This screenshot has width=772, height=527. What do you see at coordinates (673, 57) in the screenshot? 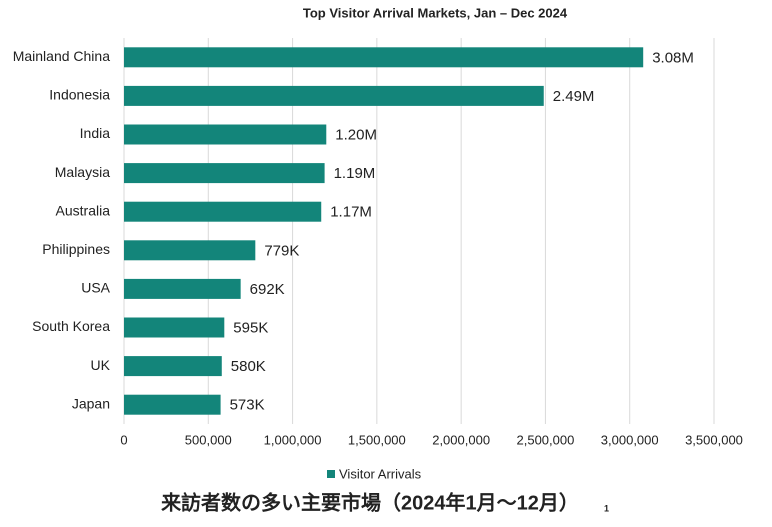
I see `value-label: 3.08M` at bounding box center [673, 57].